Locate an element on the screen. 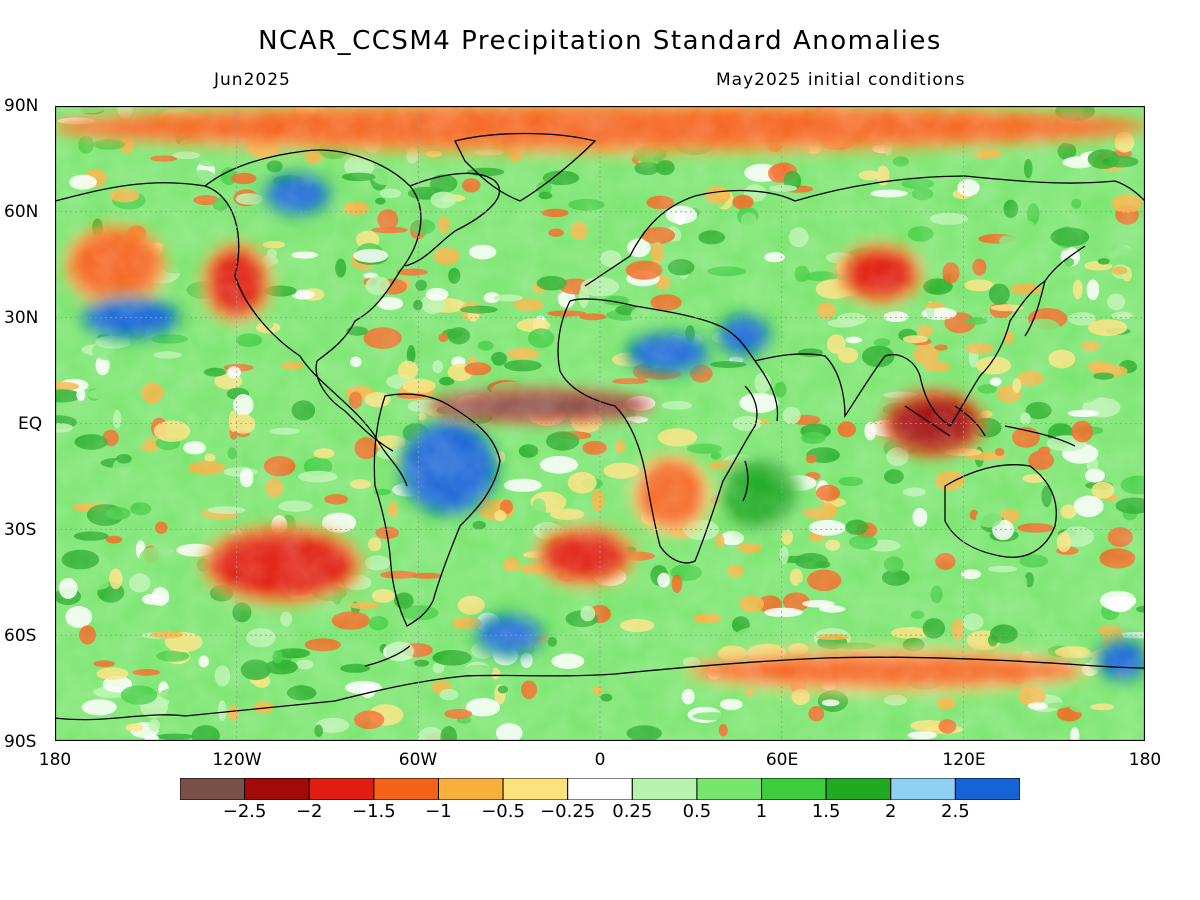  colorbar-label: 1 is located at coordinates (761, 811).